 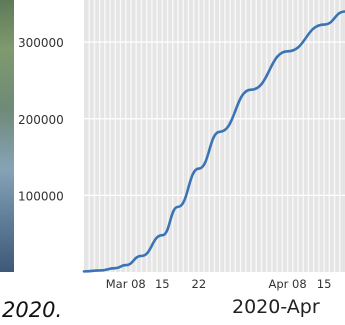 What do you see at coordinates (276, 307) in the screenshot?
I see `date-axis-caption: 2020-Apr` at bounding box center [276, 307].